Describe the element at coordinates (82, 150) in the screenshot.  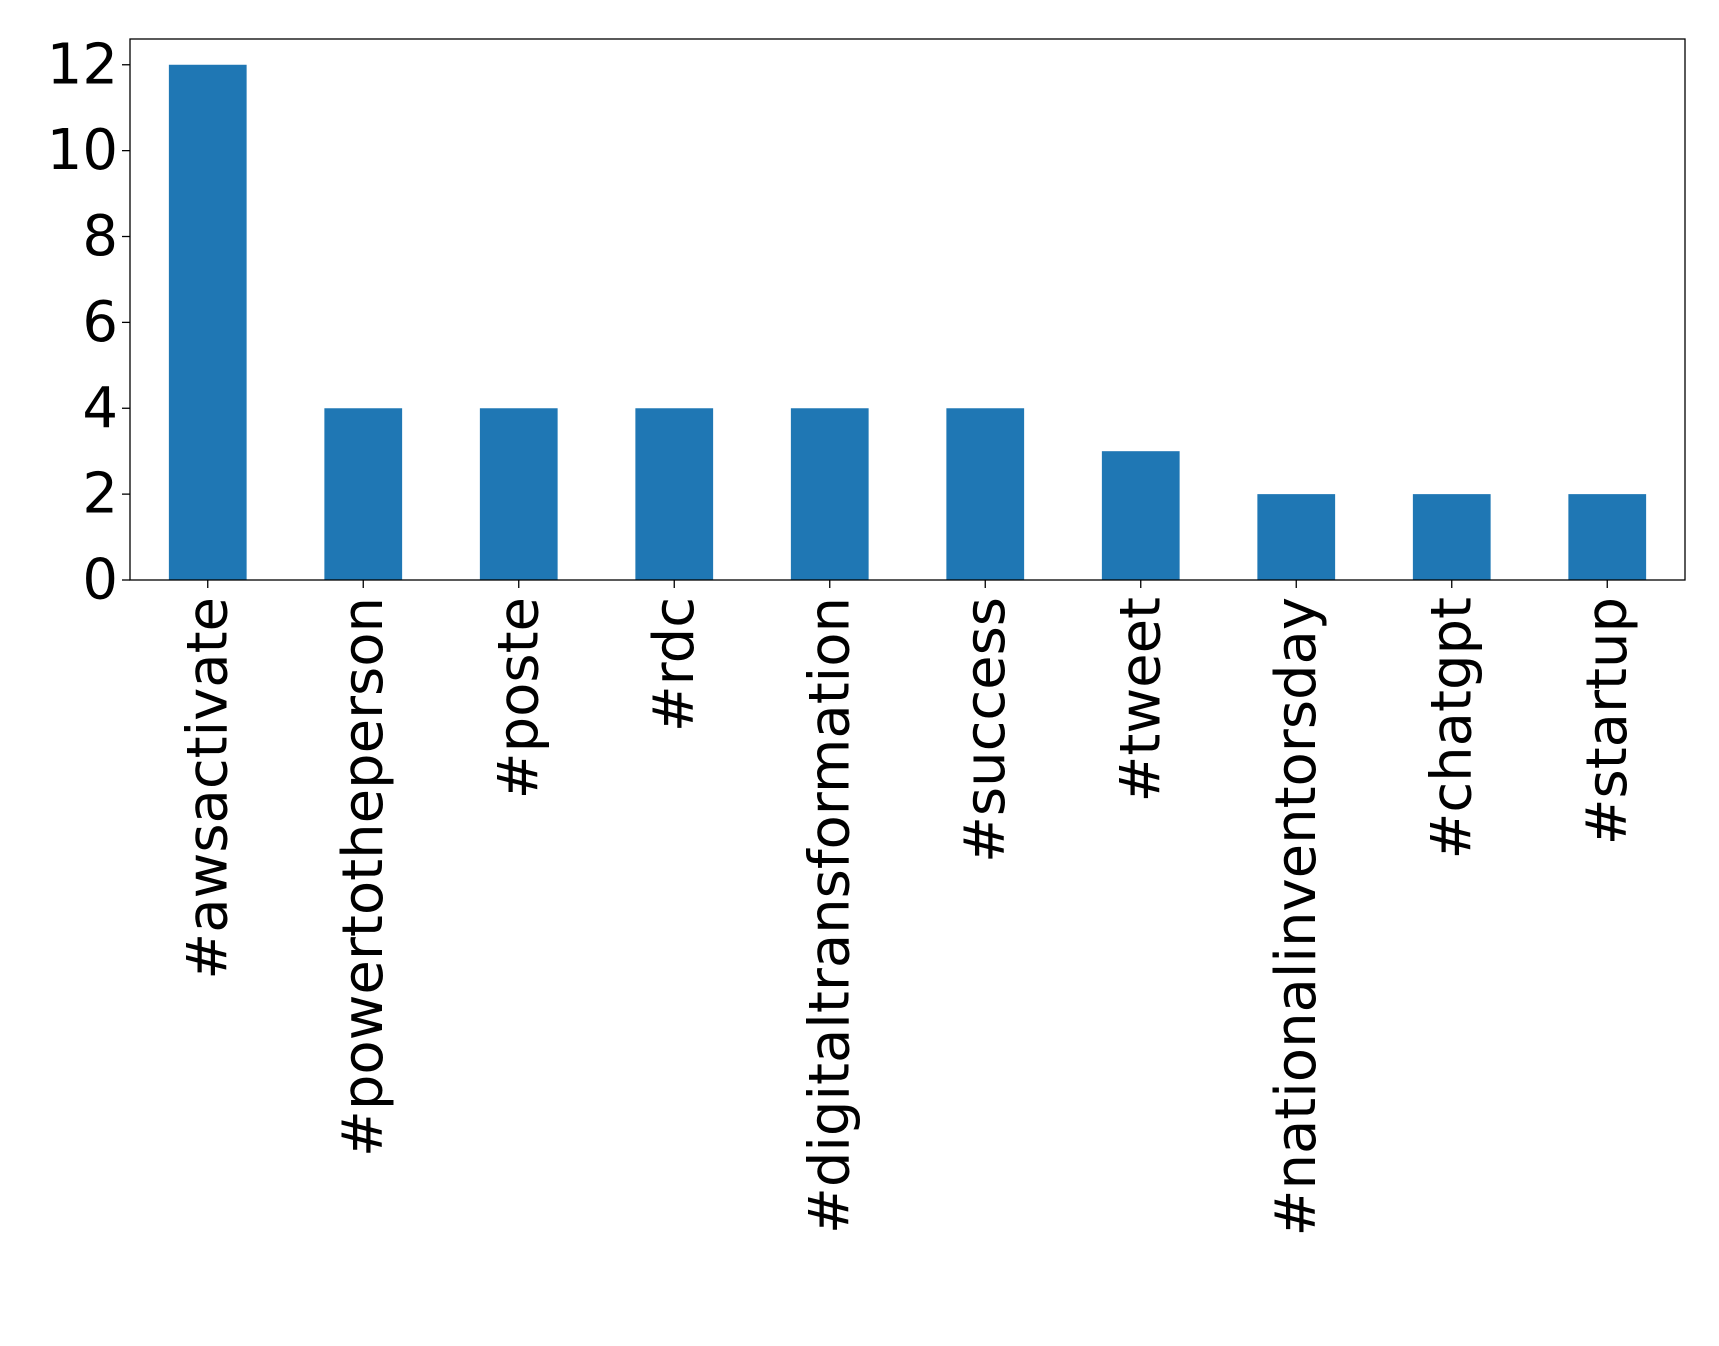
I see `y-tick-label: 10` at that location.